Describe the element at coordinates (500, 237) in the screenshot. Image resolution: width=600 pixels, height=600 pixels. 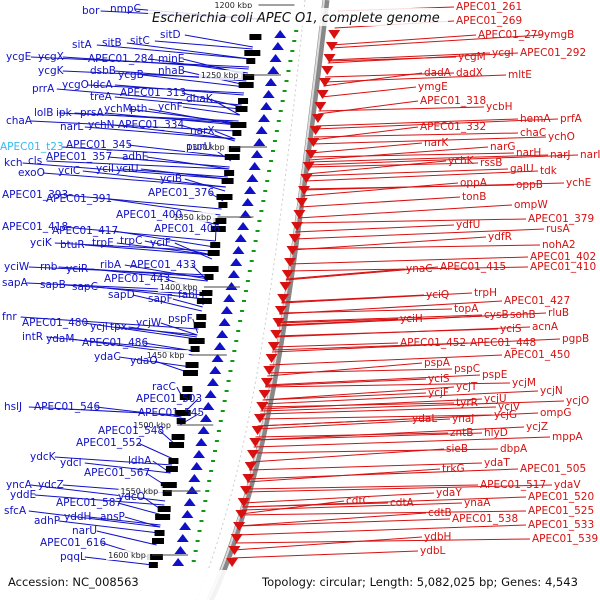
I see `reverse-gene-label: ydfR` at that location.